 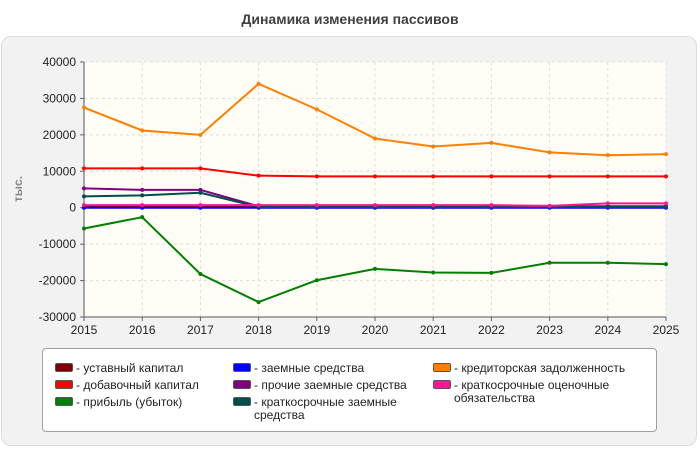 What do you see at coordinates (142, 330) in the screenshot?
I see `x-tick-label: 2016` at bounding box center [142, 330].